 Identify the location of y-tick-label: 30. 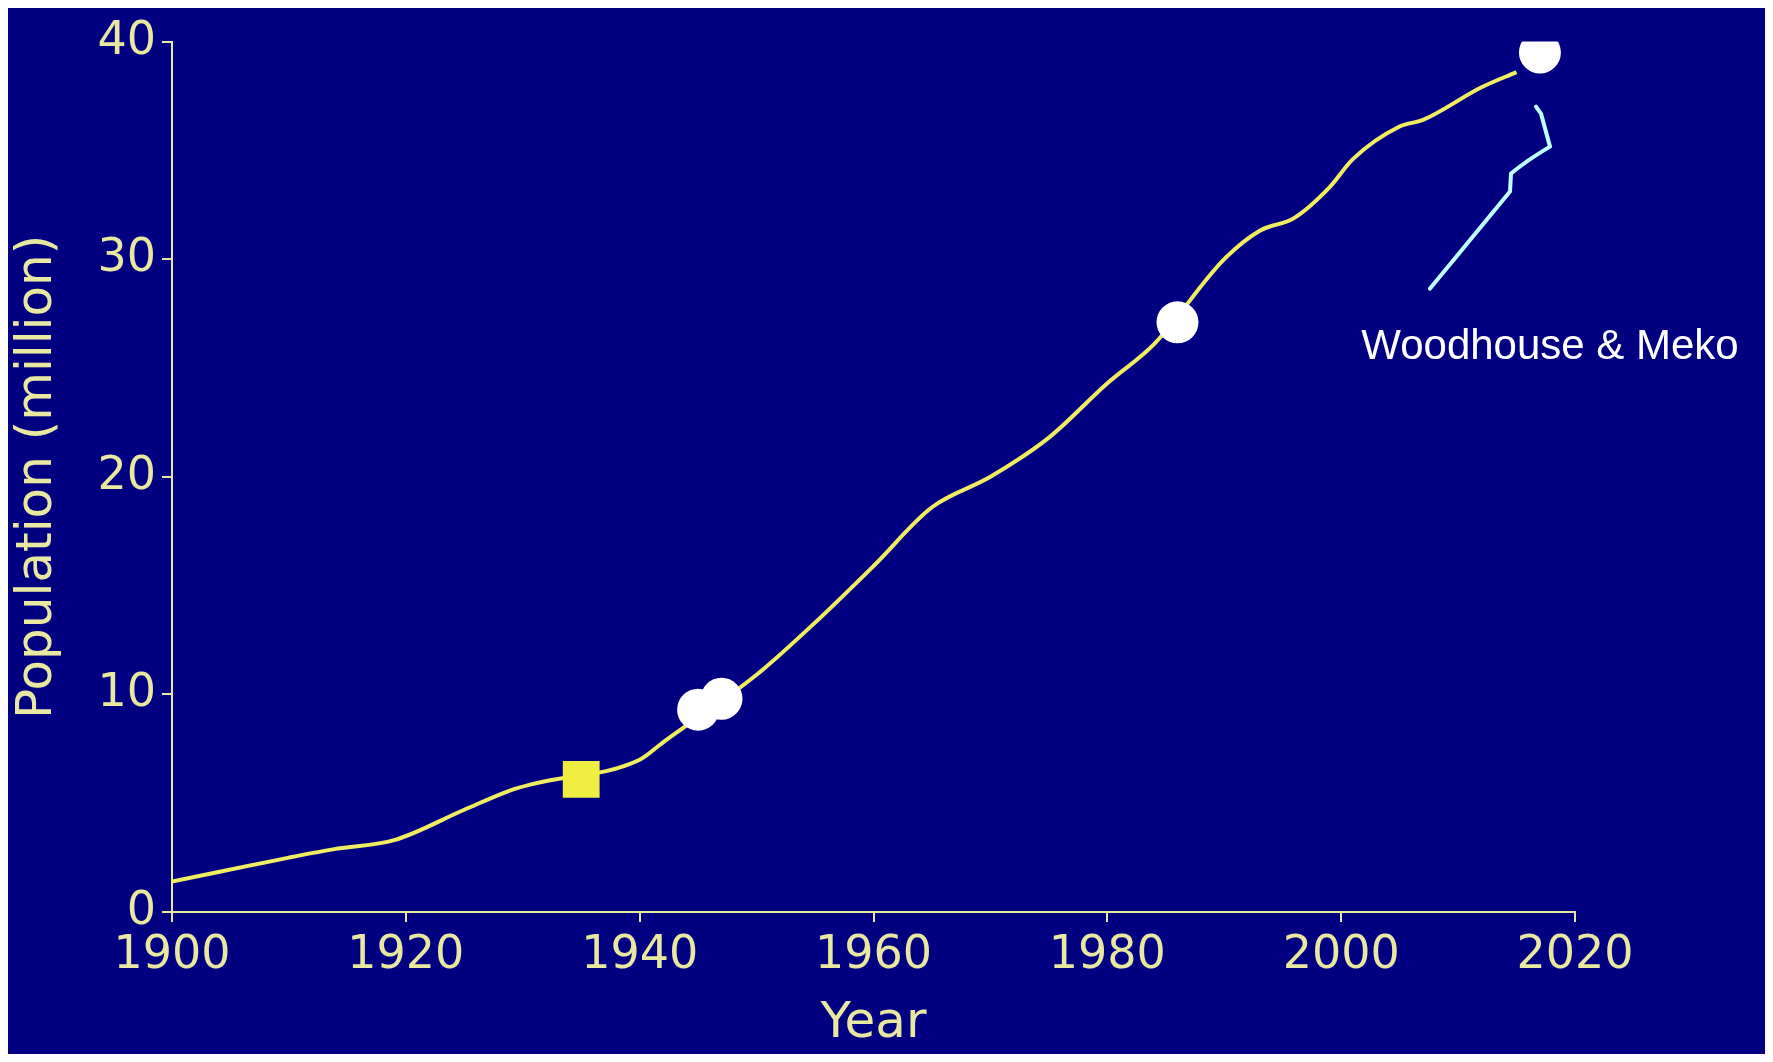
(126, 255).